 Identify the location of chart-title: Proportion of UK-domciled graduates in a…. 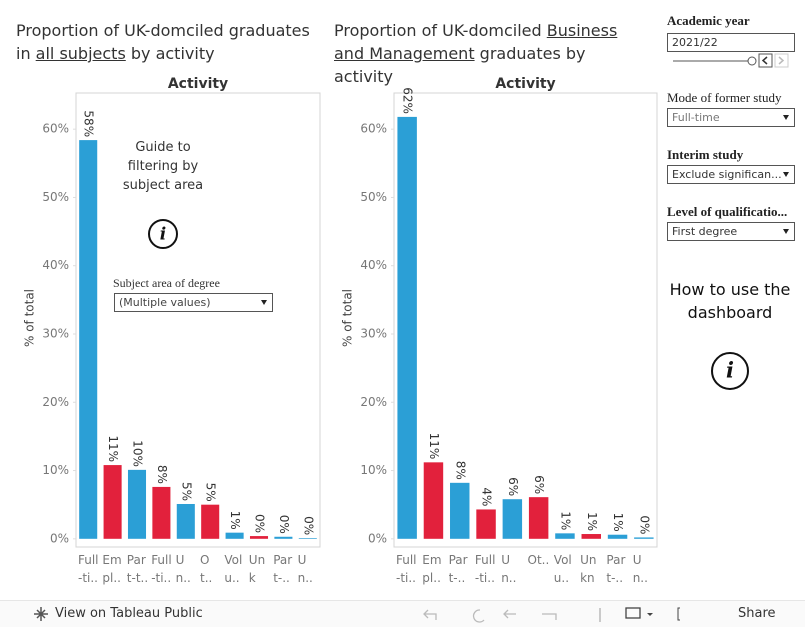
(168, 42).